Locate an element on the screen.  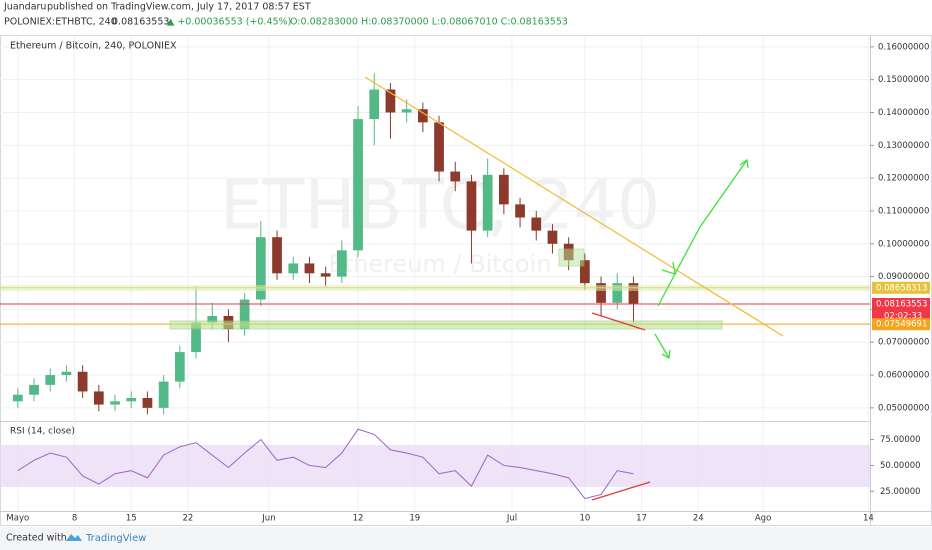
brand: TradingView is located at coordinates (115, 538).